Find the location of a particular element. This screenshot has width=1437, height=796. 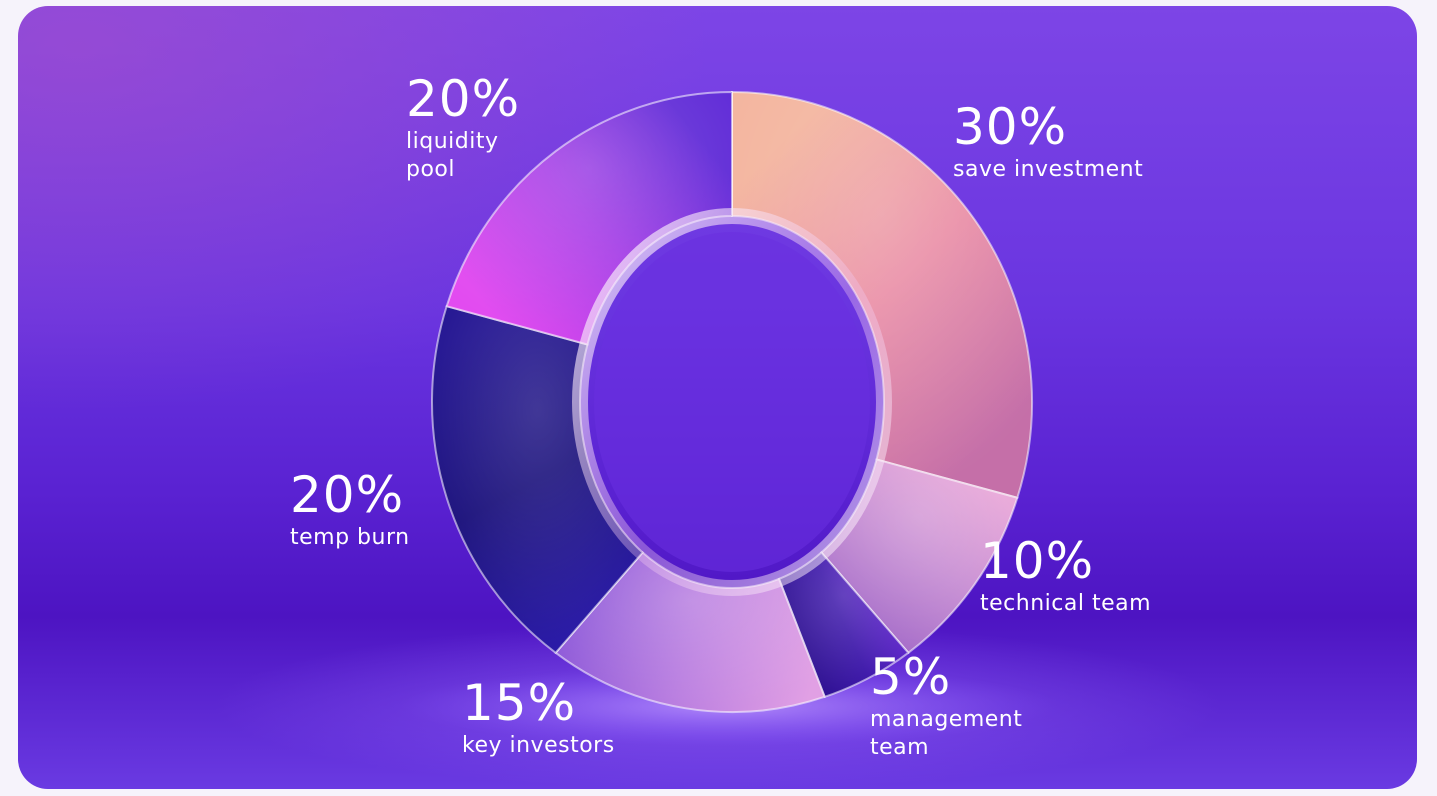

pct-management-team: 5% is located at coordinates (911, 677).